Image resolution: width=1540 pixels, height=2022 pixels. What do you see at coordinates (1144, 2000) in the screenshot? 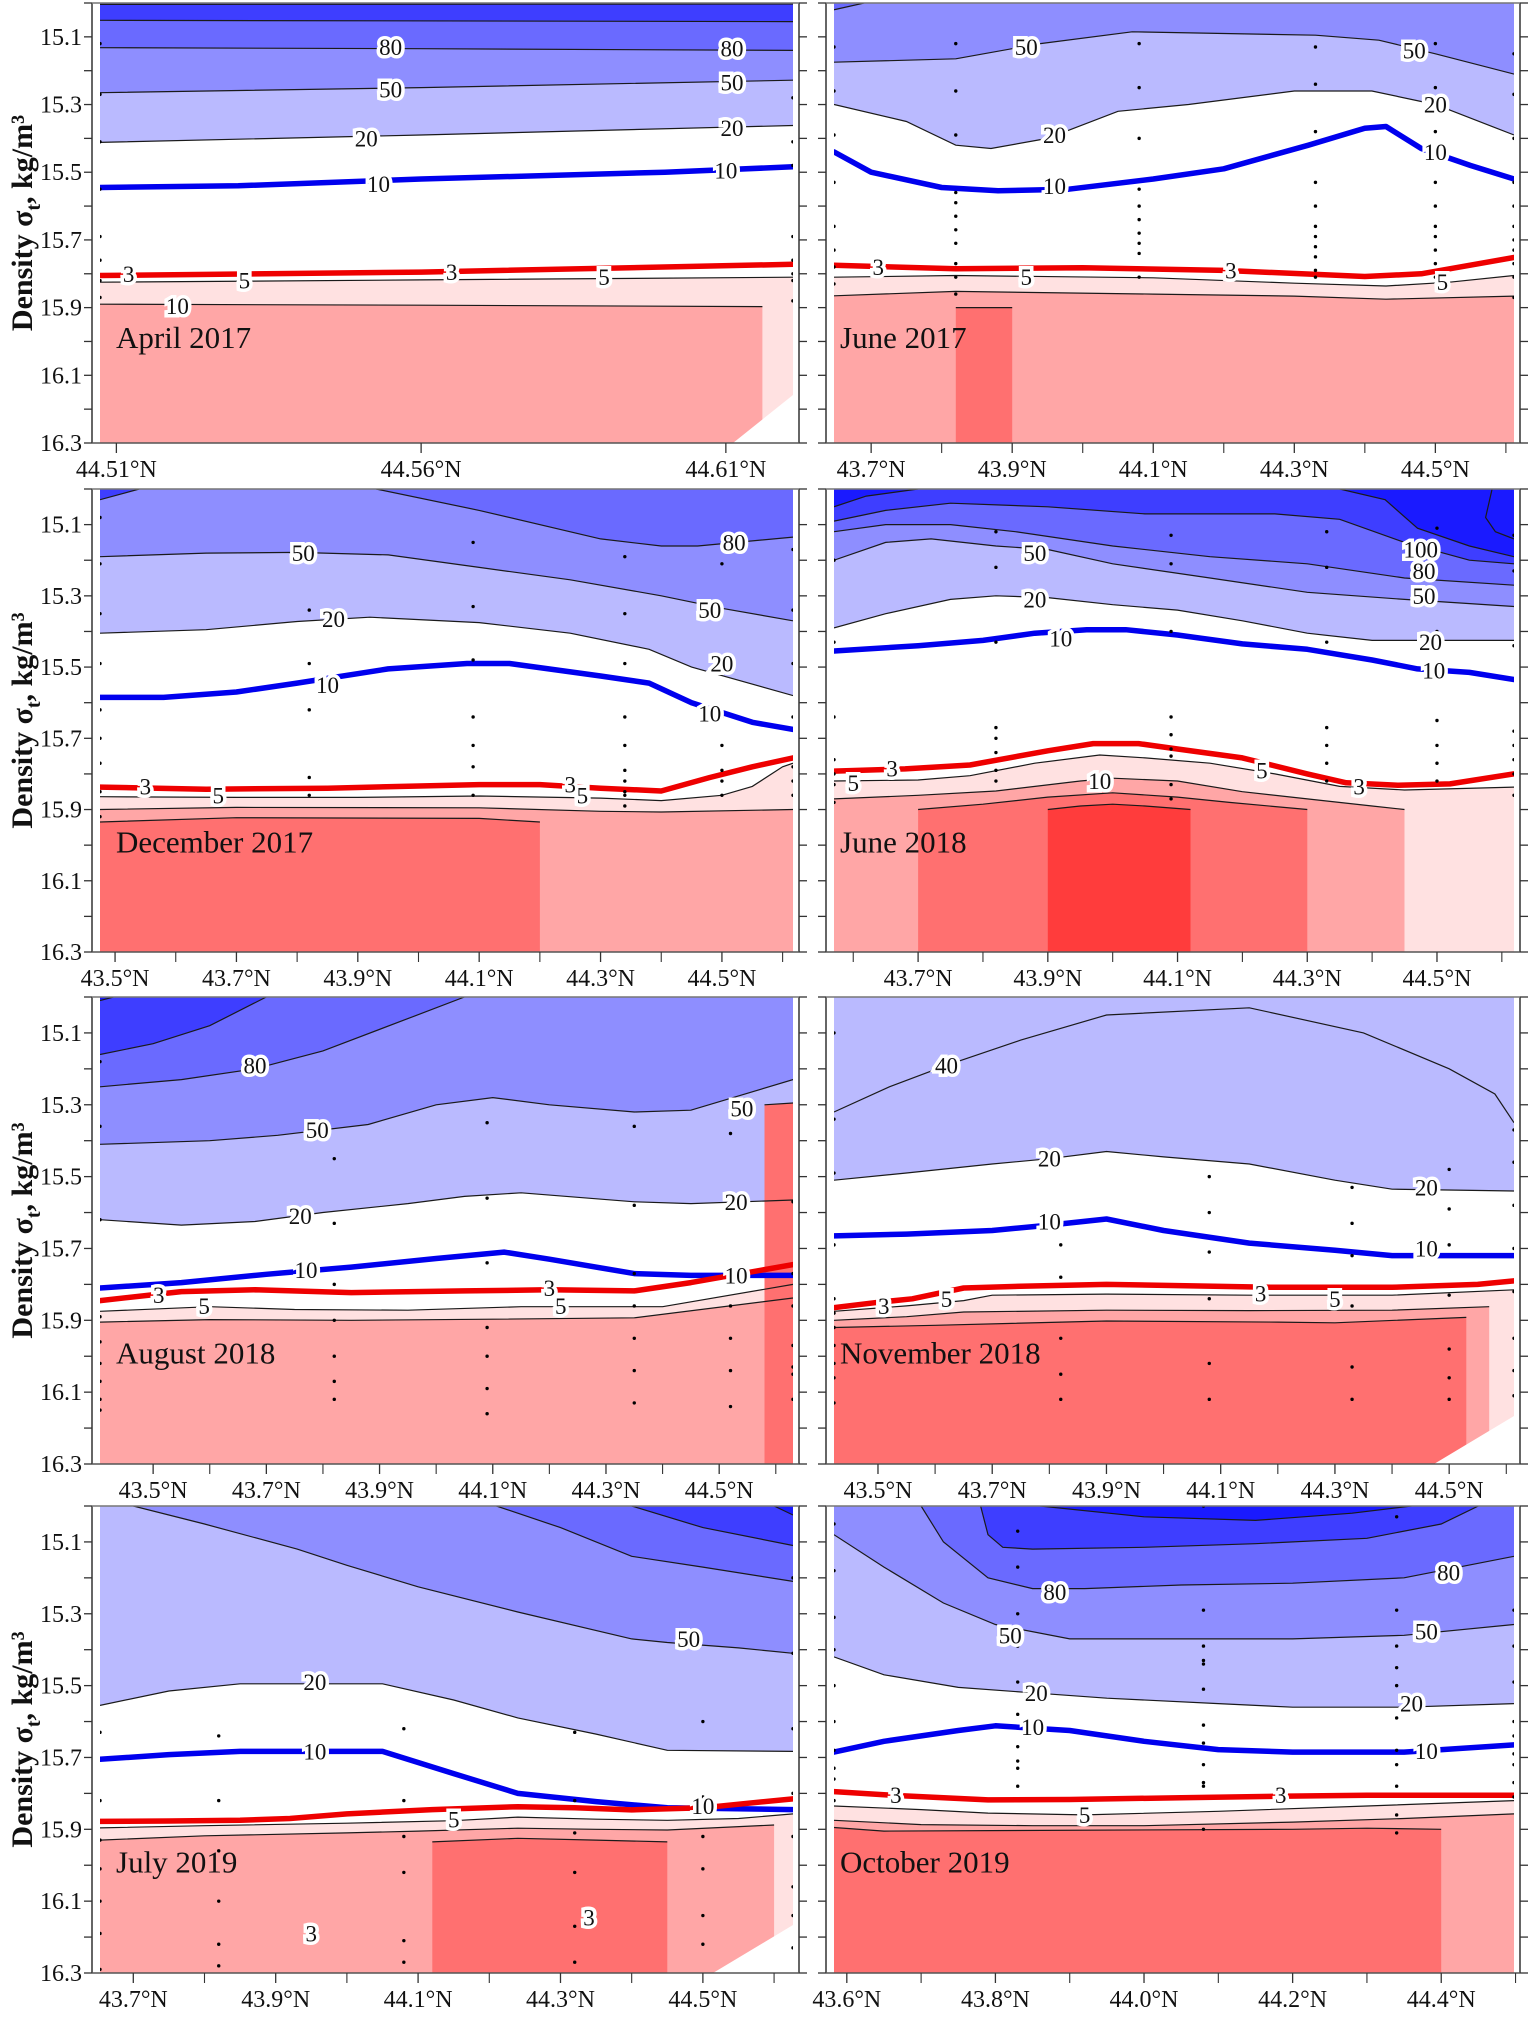
I see `x-tick-label: 44.0°N` at bounding box center [1144, 2000].